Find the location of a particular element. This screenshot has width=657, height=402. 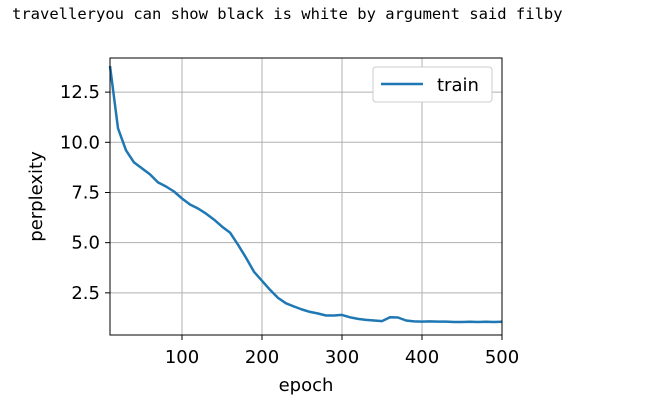

y-tick-label: 7.5 is located at coordinates (85, 192).